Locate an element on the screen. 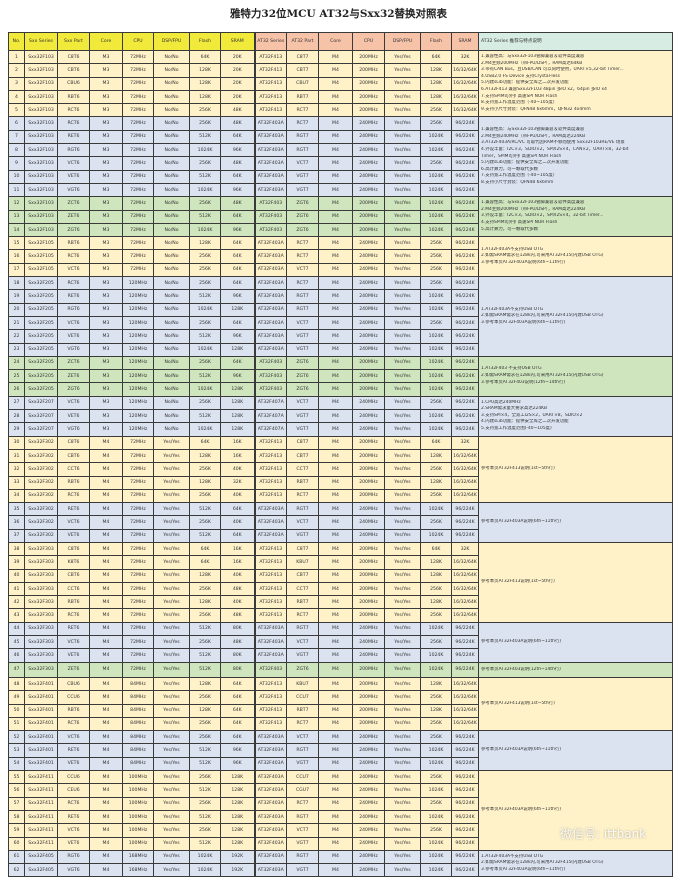  cell-sxx-series: Sxx32F207 is located at coordinates (41, 429).